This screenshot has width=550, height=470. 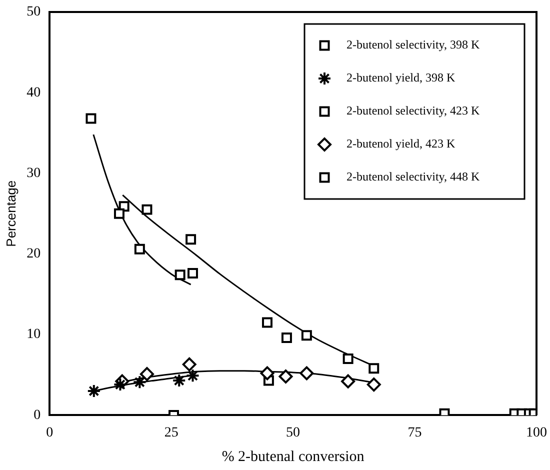 What do you see at coordinates (171, 432) in the screenshot?
I see `x-tick-label: 25` at bounding box center [171, 432].